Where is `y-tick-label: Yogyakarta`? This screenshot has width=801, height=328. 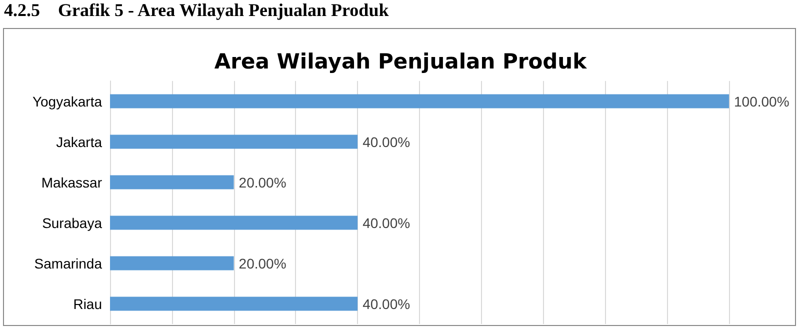 y-tick-label: Yogyakarta is located at coordinates (67, 101).